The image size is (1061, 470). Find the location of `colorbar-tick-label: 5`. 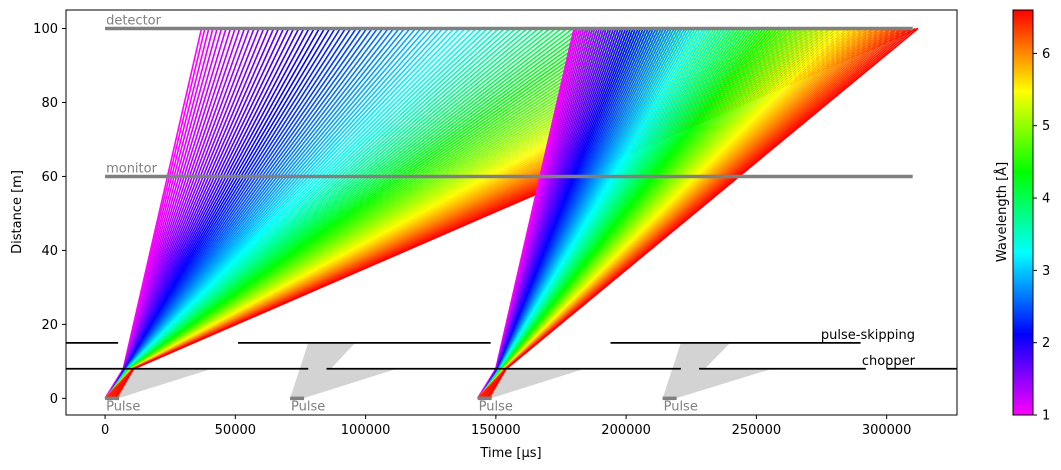

colorbar-tick-label: 5 is located at coordinates (1046, 126).